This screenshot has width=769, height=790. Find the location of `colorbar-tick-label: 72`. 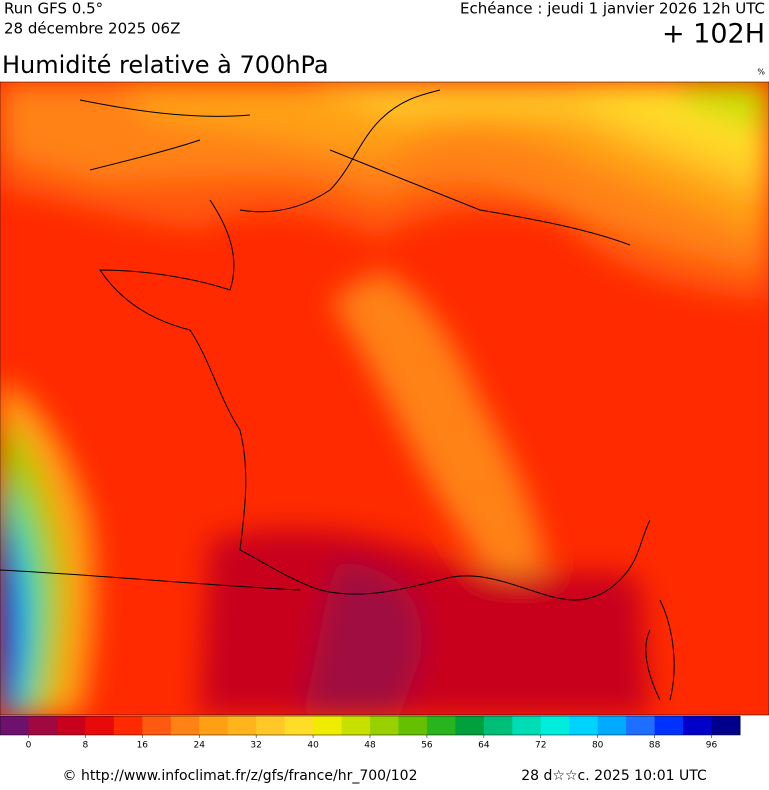

colorbar-tick-label: 72 is located at coordinates (540, 746).